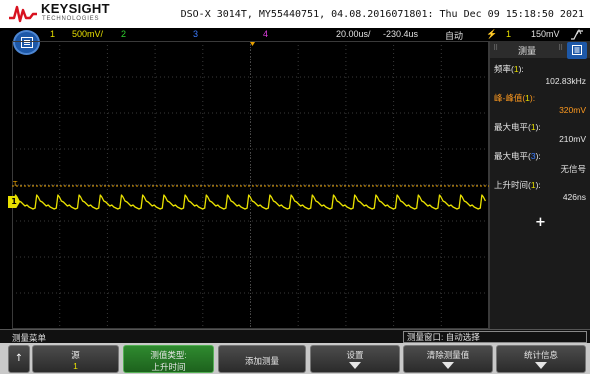  I want to click on measurement-type-value: 上升时间, so click(168, 367).